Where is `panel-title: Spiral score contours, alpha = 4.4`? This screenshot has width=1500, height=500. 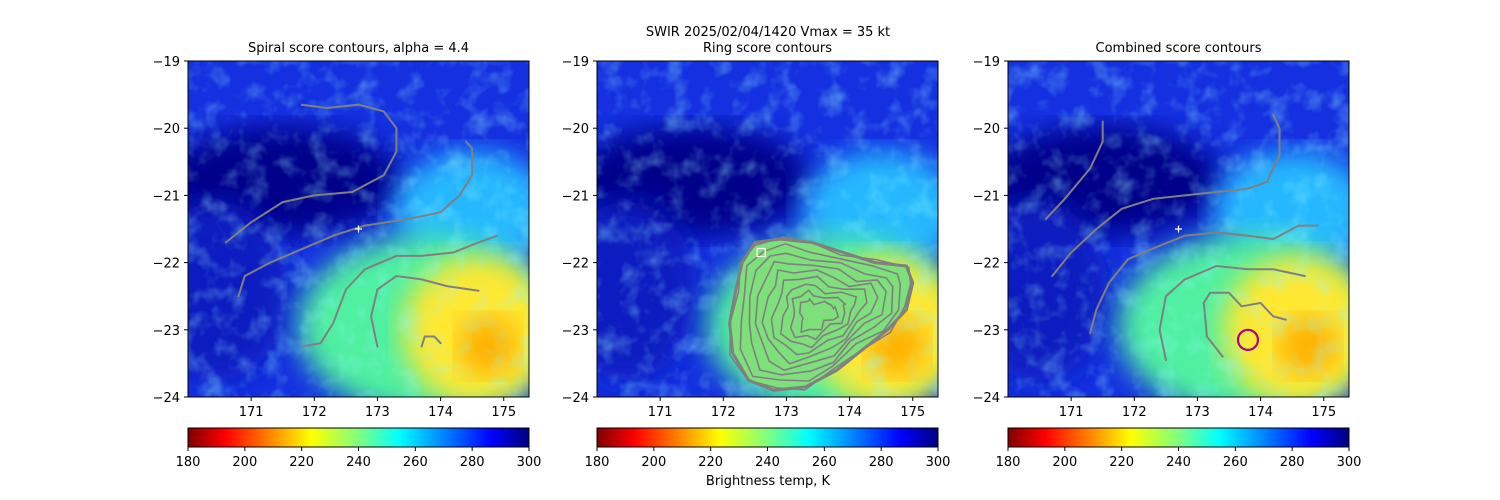 panel-title: Spiral score contours, alpha = 4.4 is located at coordinates (358, 48).